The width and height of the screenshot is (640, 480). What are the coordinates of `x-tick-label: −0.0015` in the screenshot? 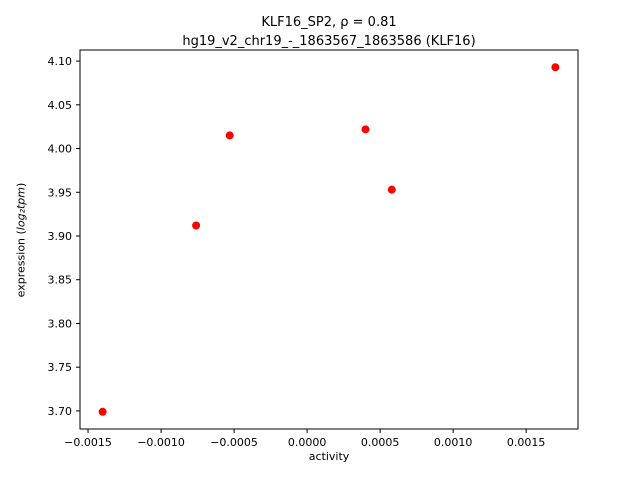 It's located at (88, 442).